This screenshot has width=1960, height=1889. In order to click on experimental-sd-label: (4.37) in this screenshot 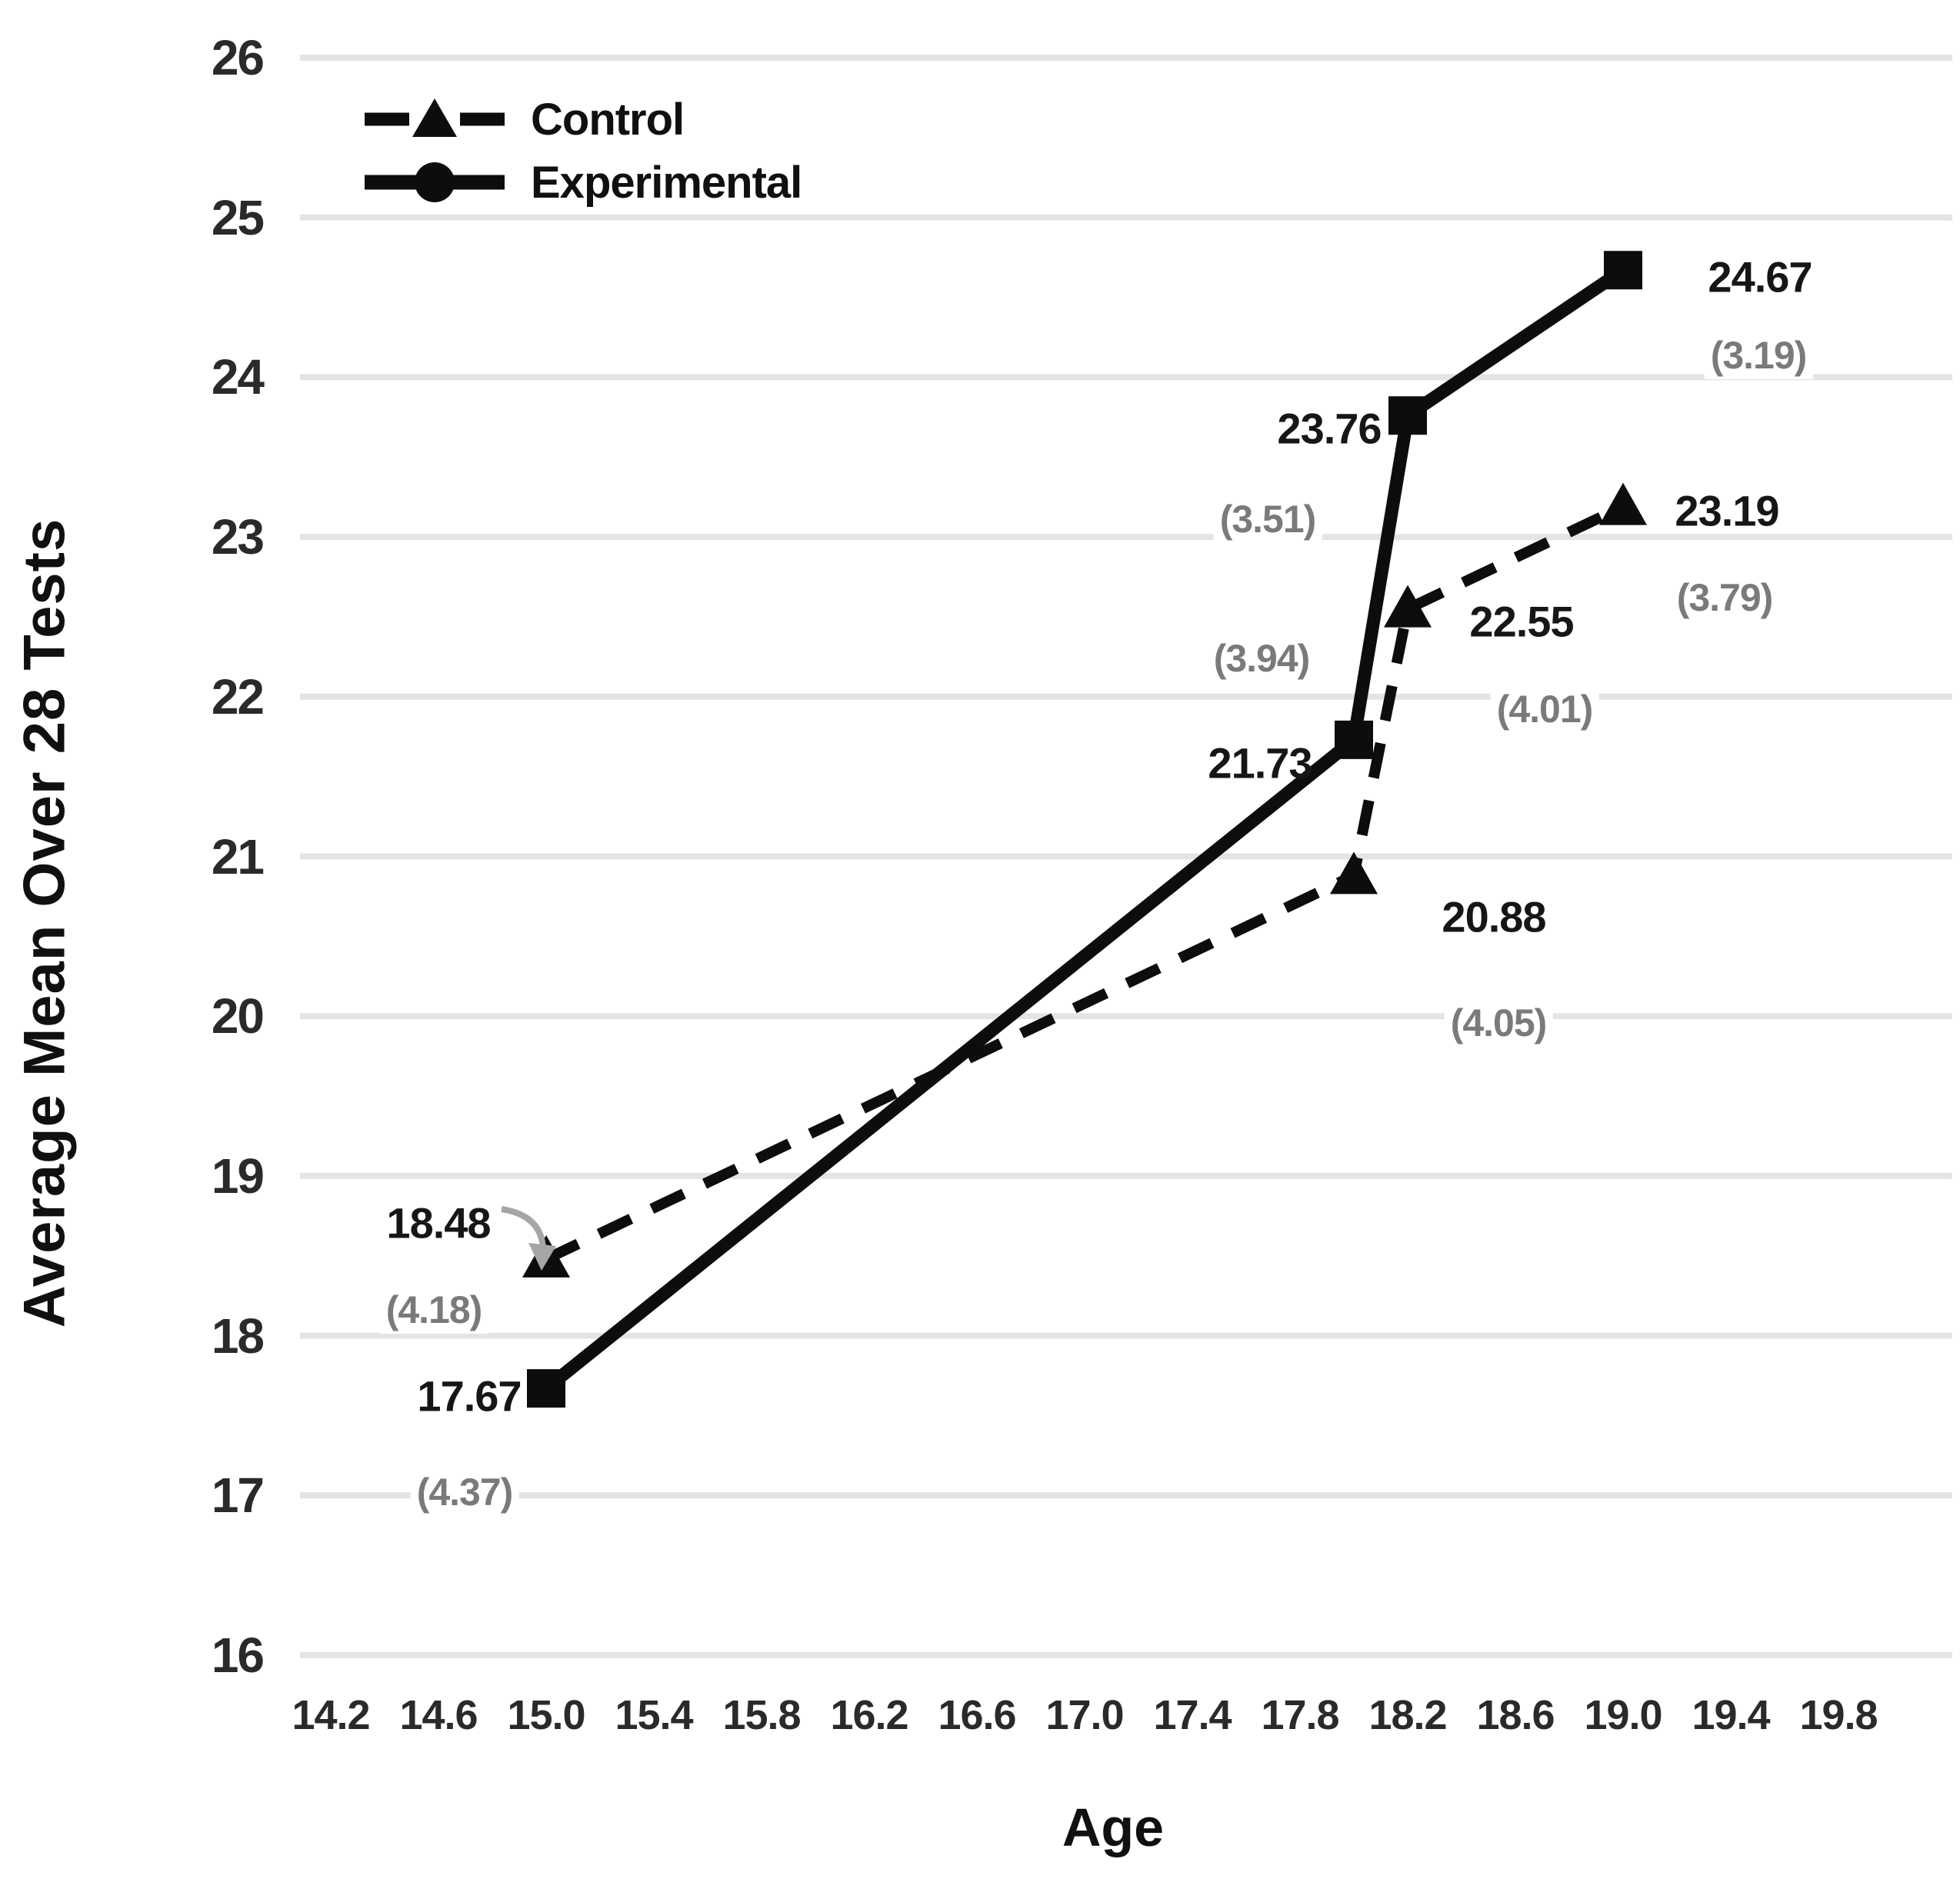, I will do `click(465, 1492)`.